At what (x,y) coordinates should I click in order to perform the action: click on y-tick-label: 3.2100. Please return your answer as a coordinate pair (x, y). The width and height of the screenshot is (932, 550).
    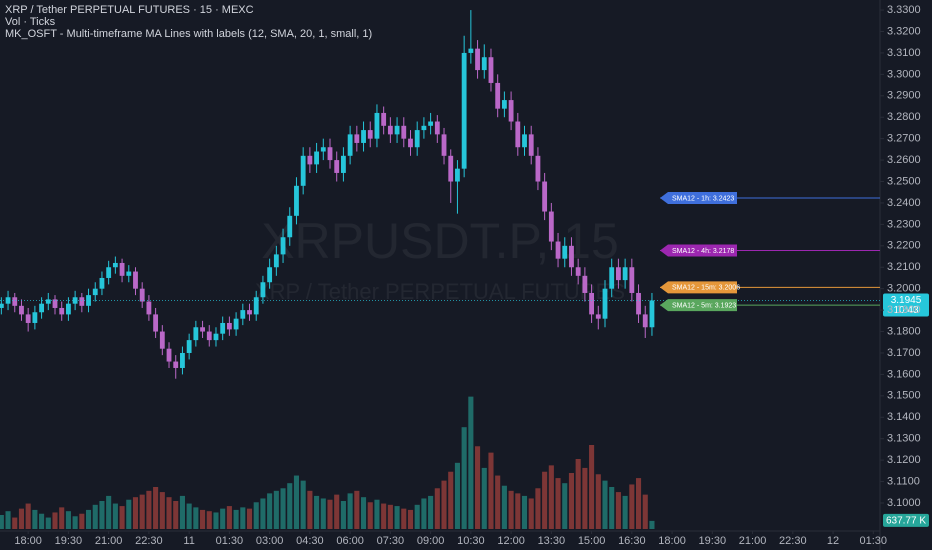
    Looking at the image, I should click on (904, 267).